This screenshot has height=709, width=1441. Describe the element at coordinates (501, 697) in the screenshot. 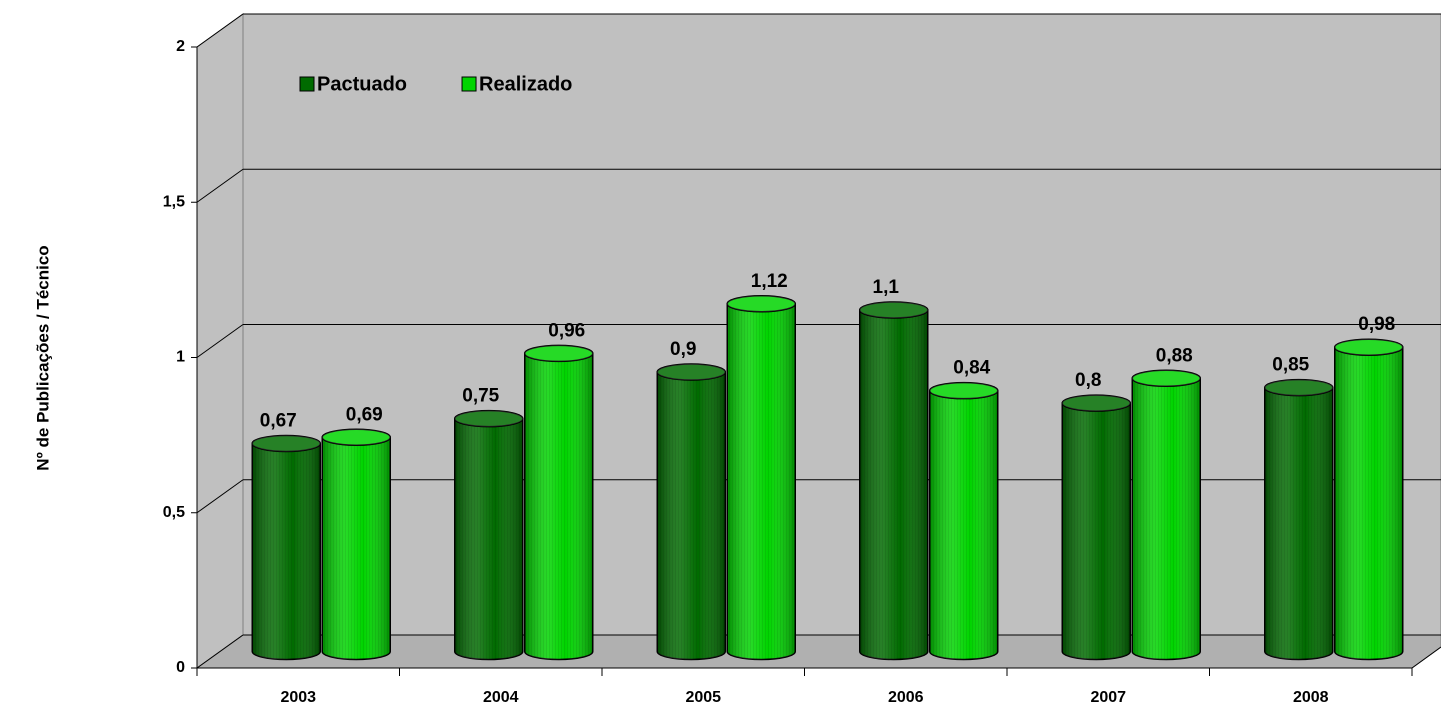

I see `x-tick-label: 2004` at that location.